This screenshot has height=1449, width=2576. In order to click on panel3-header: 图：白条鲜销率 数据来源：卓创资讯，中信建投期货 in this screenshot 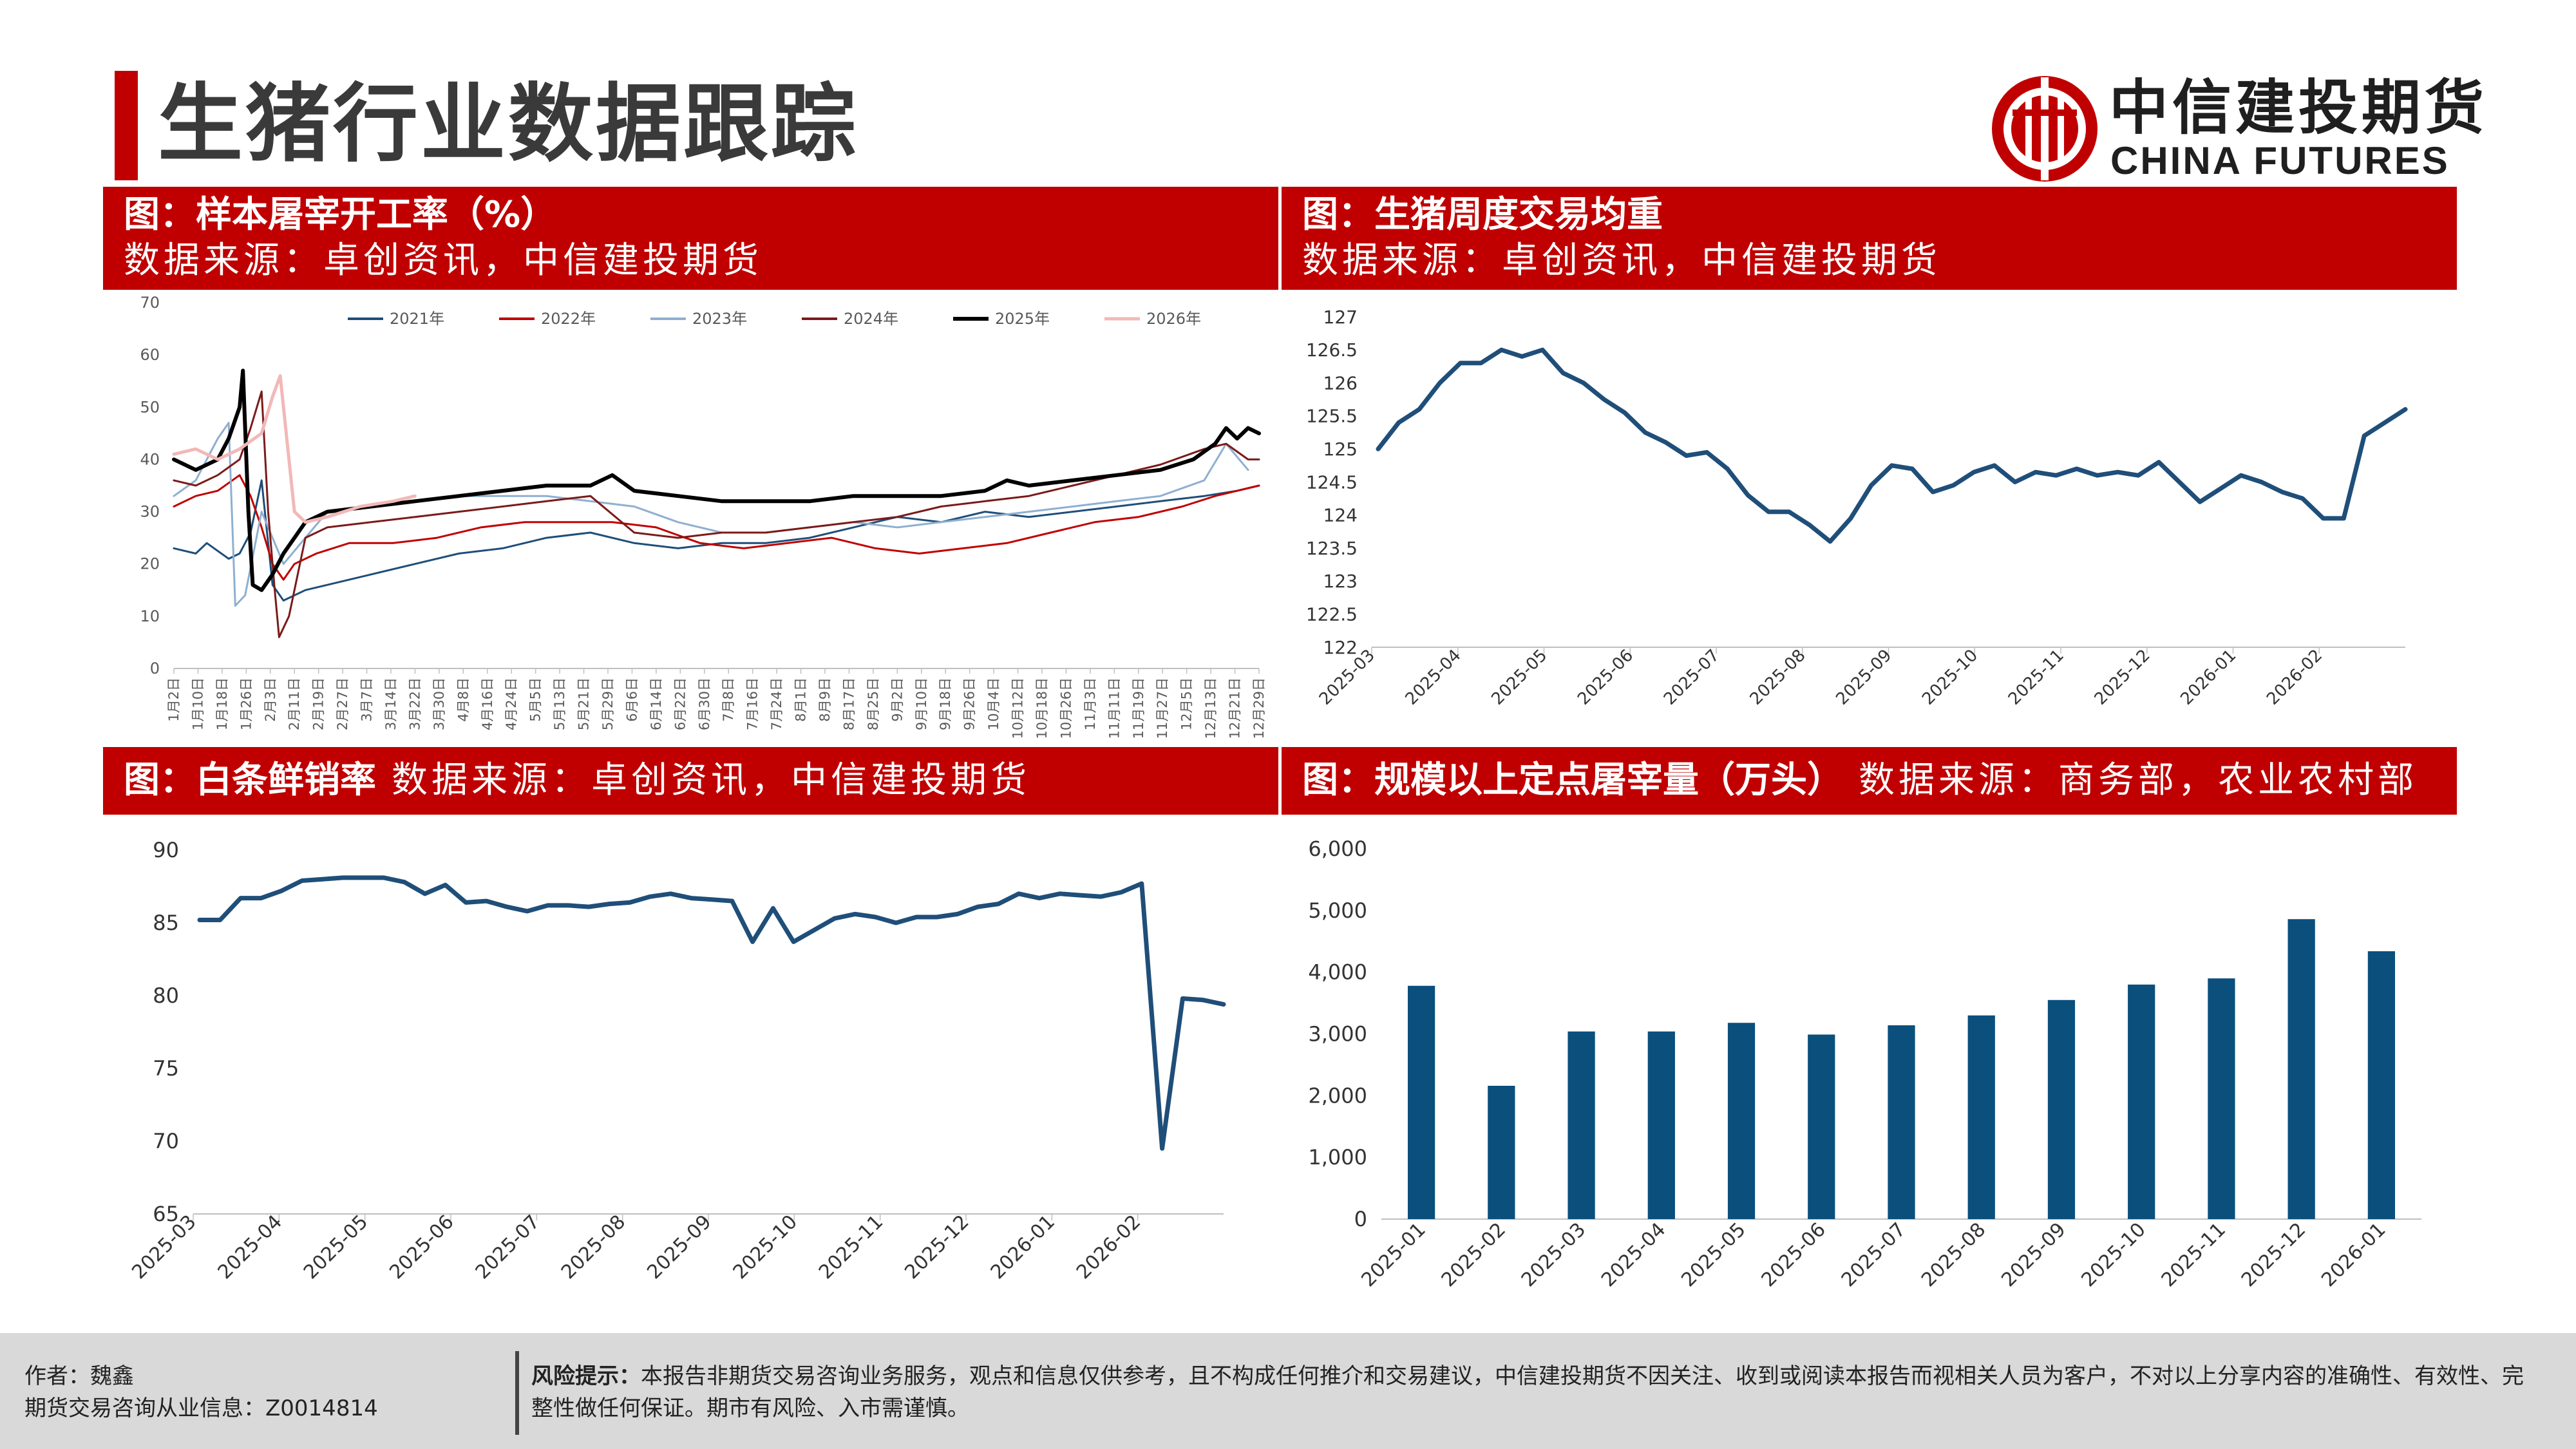, I will do `click(690, 781)`.